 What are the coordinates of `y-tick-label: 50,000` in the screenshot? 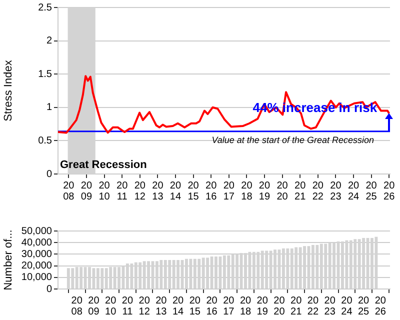 It's located at (36, 231).